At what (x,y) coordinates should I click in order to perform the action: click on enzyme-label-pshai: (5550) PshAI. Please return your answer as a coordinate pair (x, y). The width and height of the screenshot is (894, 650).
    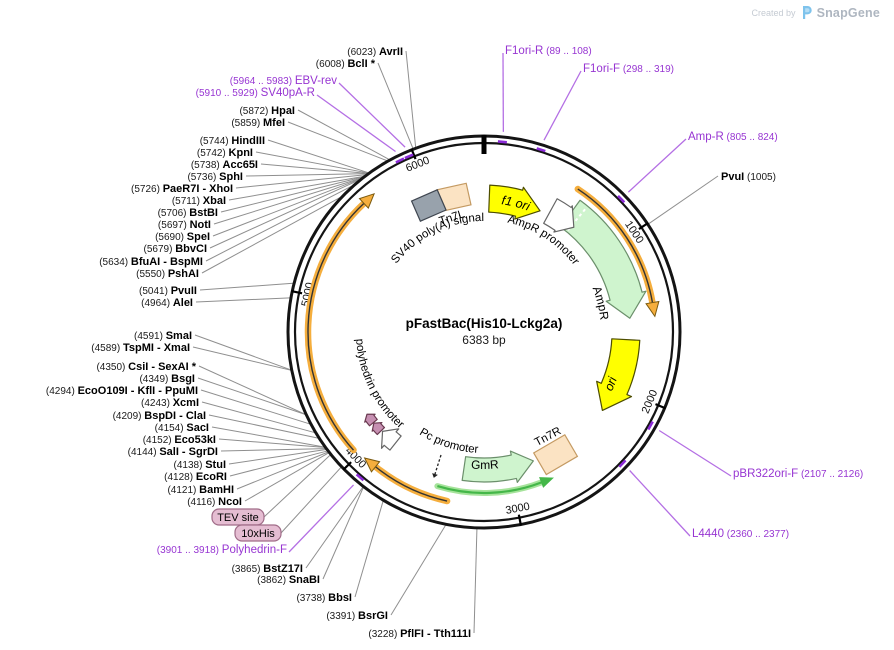
    Looking at the image, I should click on (167, 274).